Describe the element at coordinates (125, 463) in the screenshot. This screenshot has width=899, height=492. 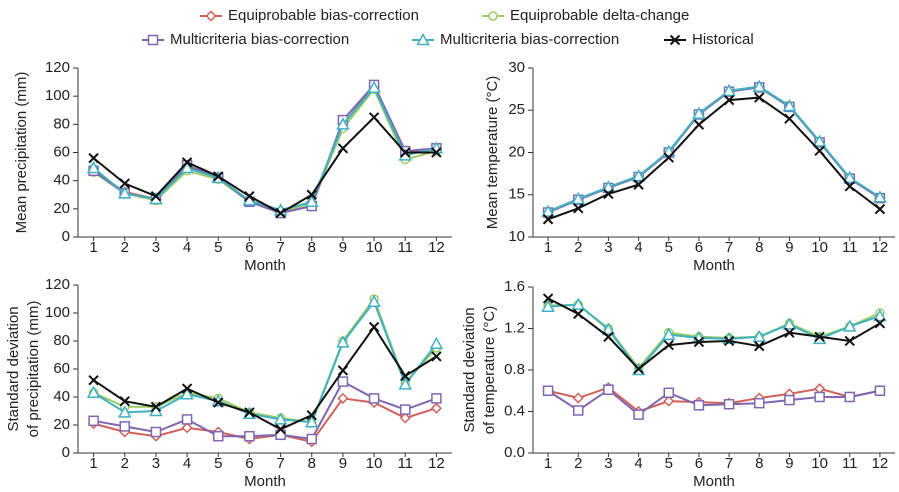
I see `x-tick-label: 2` at that location.